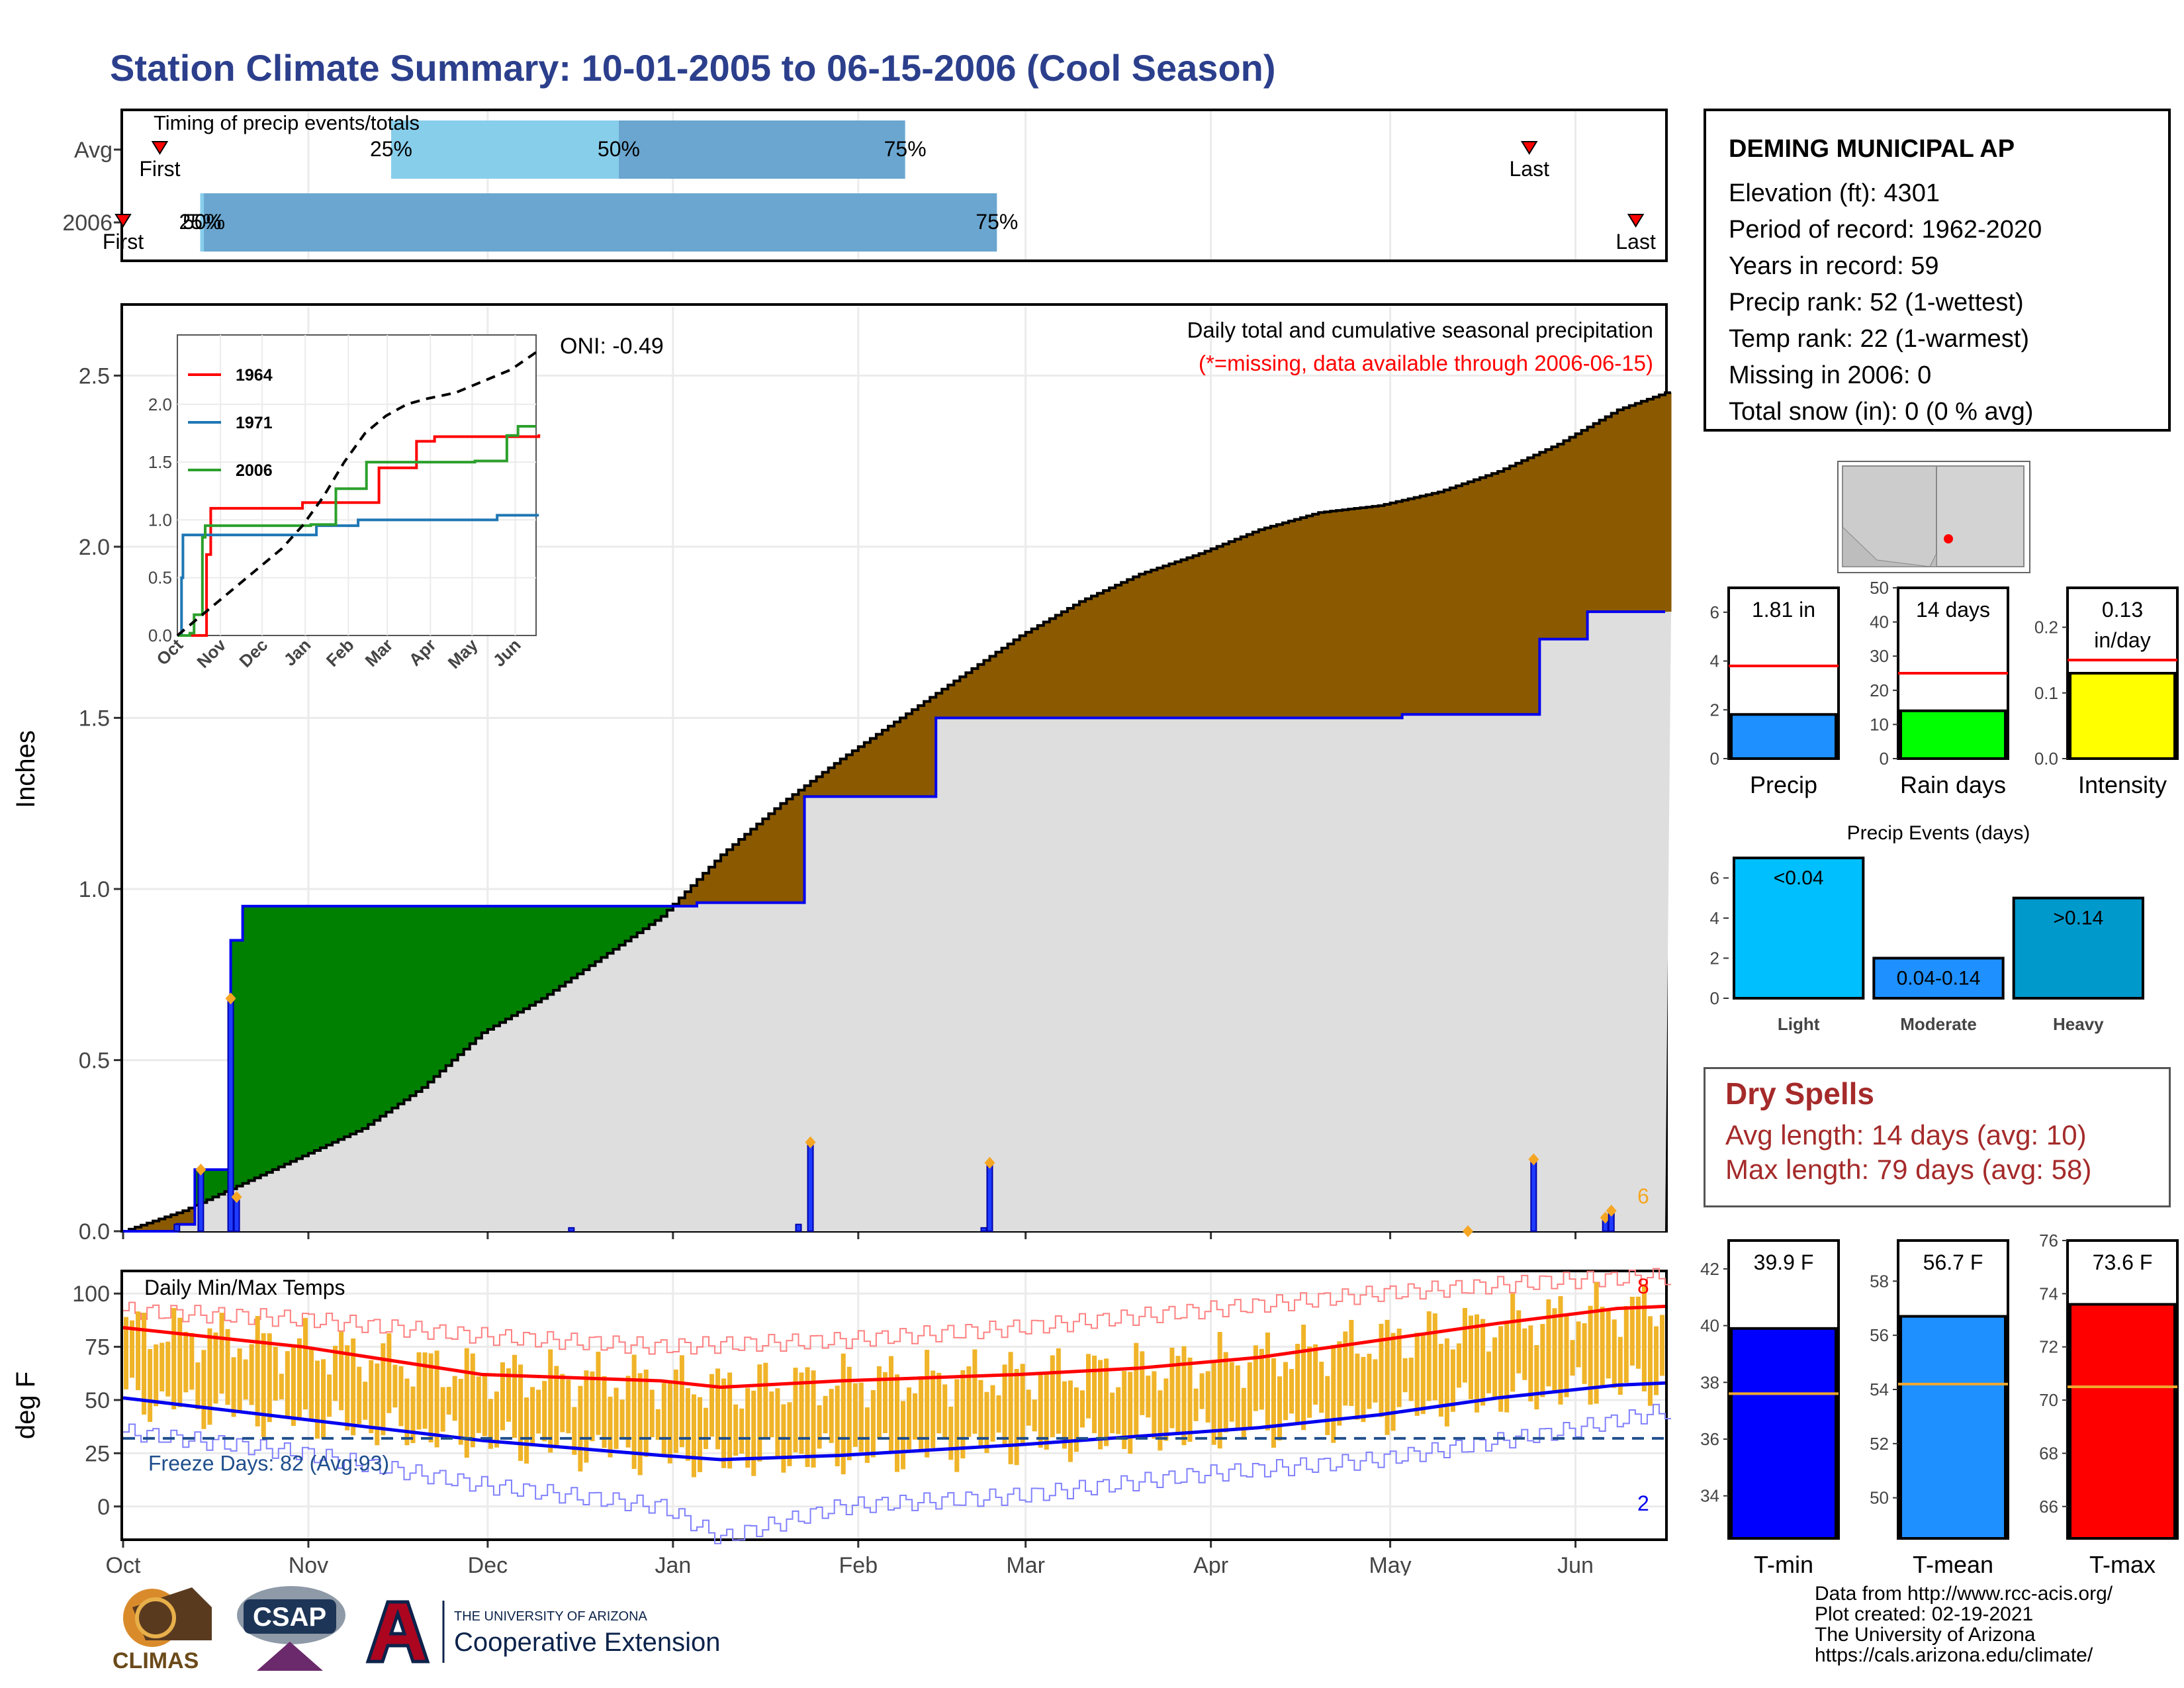 The width and height of the screenshot is (2184, 1688). Describe the element at coordinates (159, 169) in the screenshot. I see `timing-marker-label: First` at that location.